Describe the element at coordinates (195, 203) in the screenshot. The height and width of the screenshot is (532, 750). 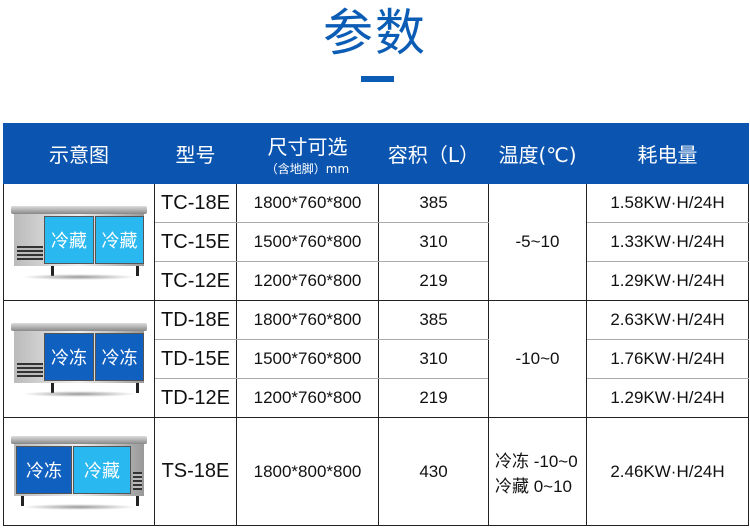
I see `model-cell: TC-18E` at that location.